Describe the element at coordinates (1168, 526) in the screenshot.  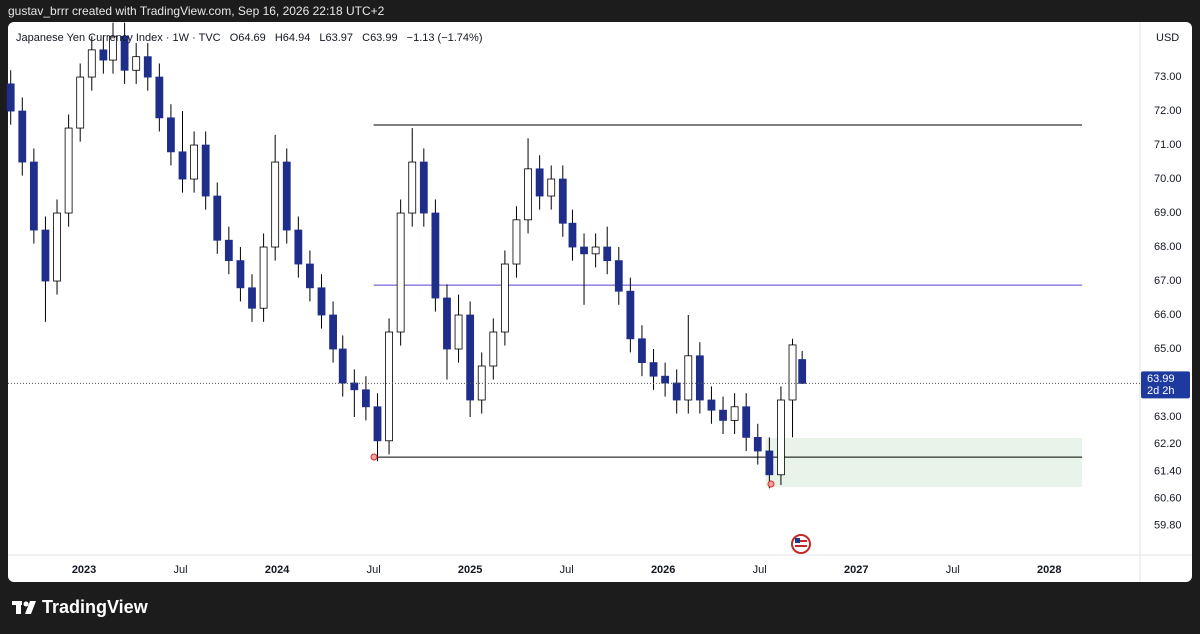
I see `y-tick-label: 59.80` at that location.